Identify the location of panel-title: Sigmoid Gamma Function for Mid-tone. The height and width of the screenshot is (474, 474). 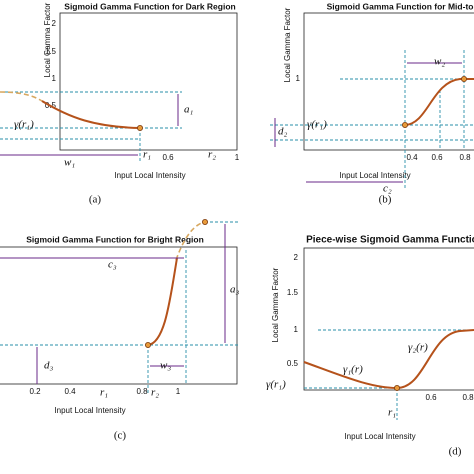
(400, 6).